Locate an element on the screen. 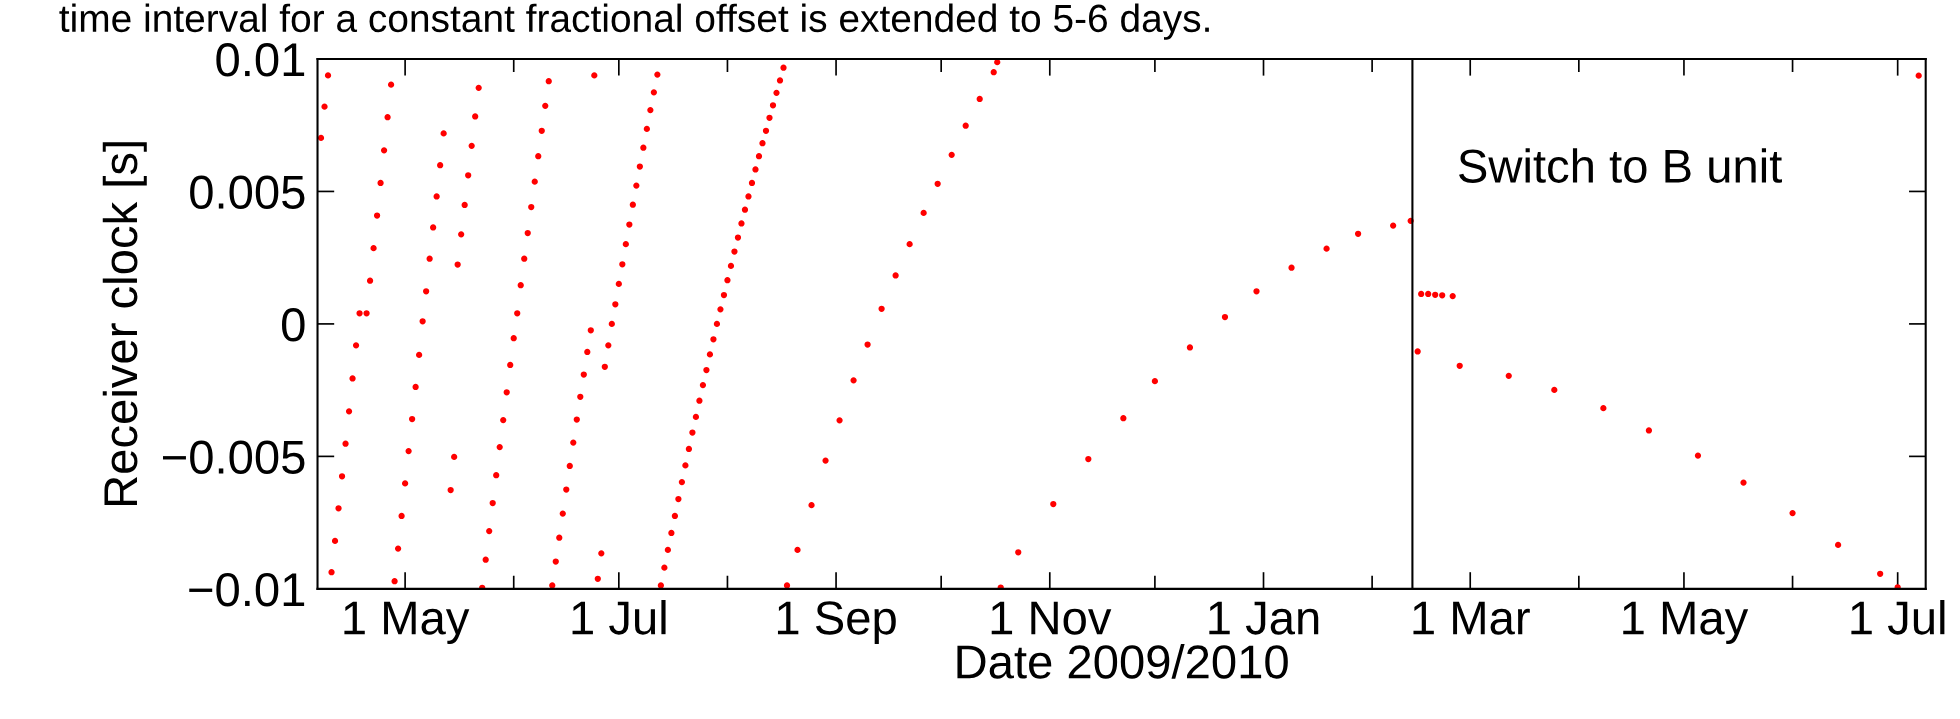  ref-line-label: Switch to B unit is located at coordinates (1620, 165).